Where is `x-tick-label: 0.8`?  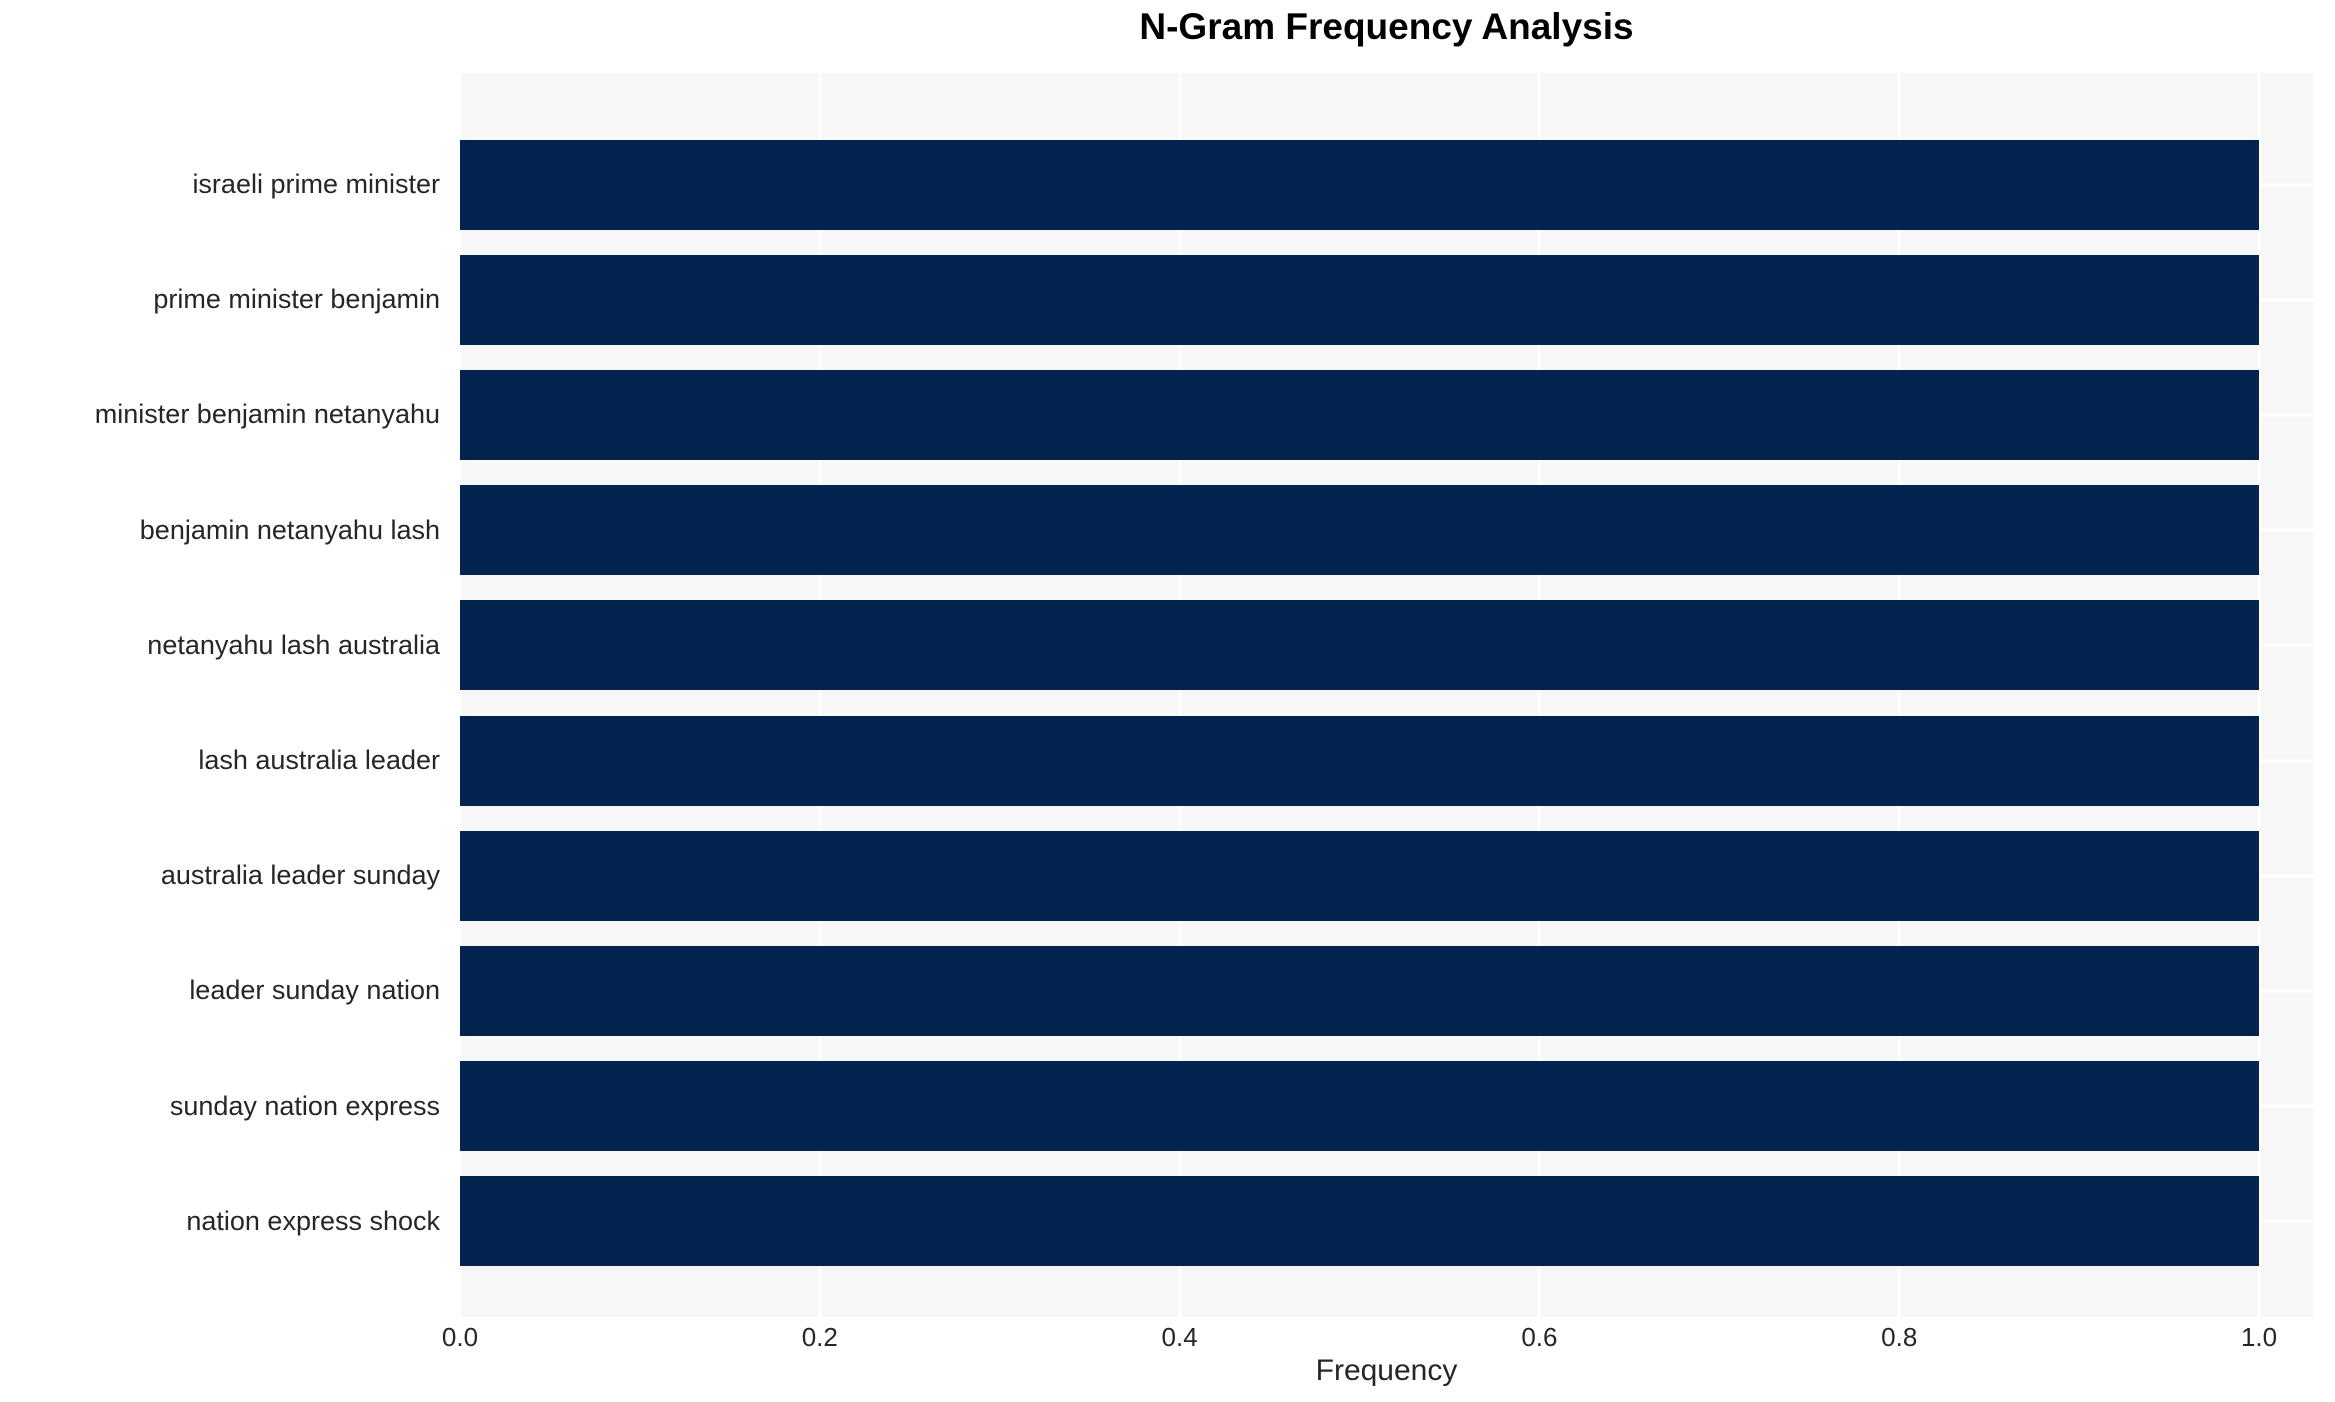 x-tick-label: 0.8 is located at coordinates (1899, 1337).